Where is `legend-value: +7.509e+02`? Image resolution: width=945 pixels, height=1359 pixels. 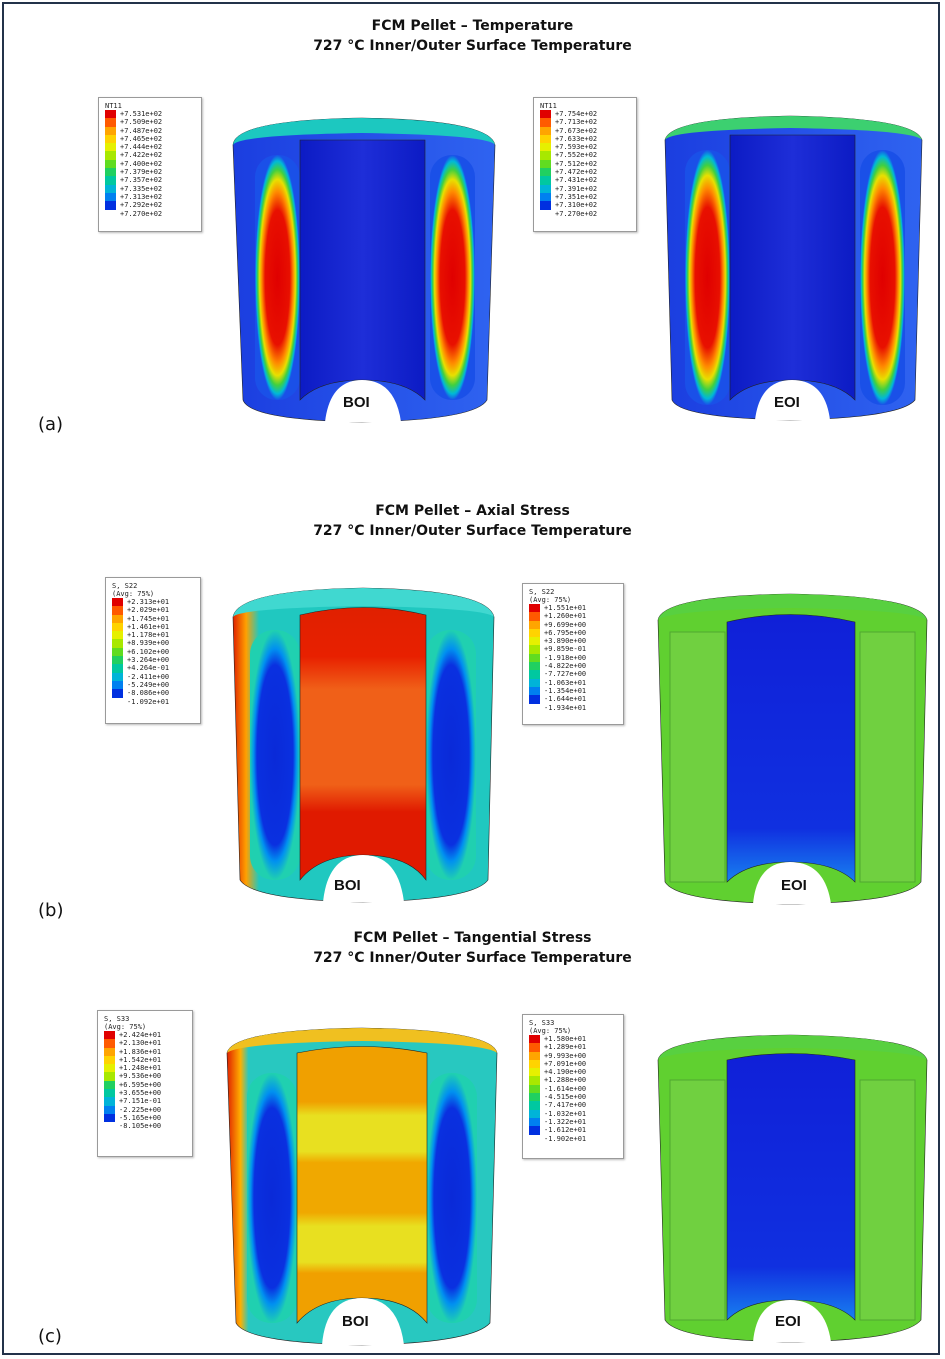
legend-value: +7.509e+02 is located at coordinates (141, 122).